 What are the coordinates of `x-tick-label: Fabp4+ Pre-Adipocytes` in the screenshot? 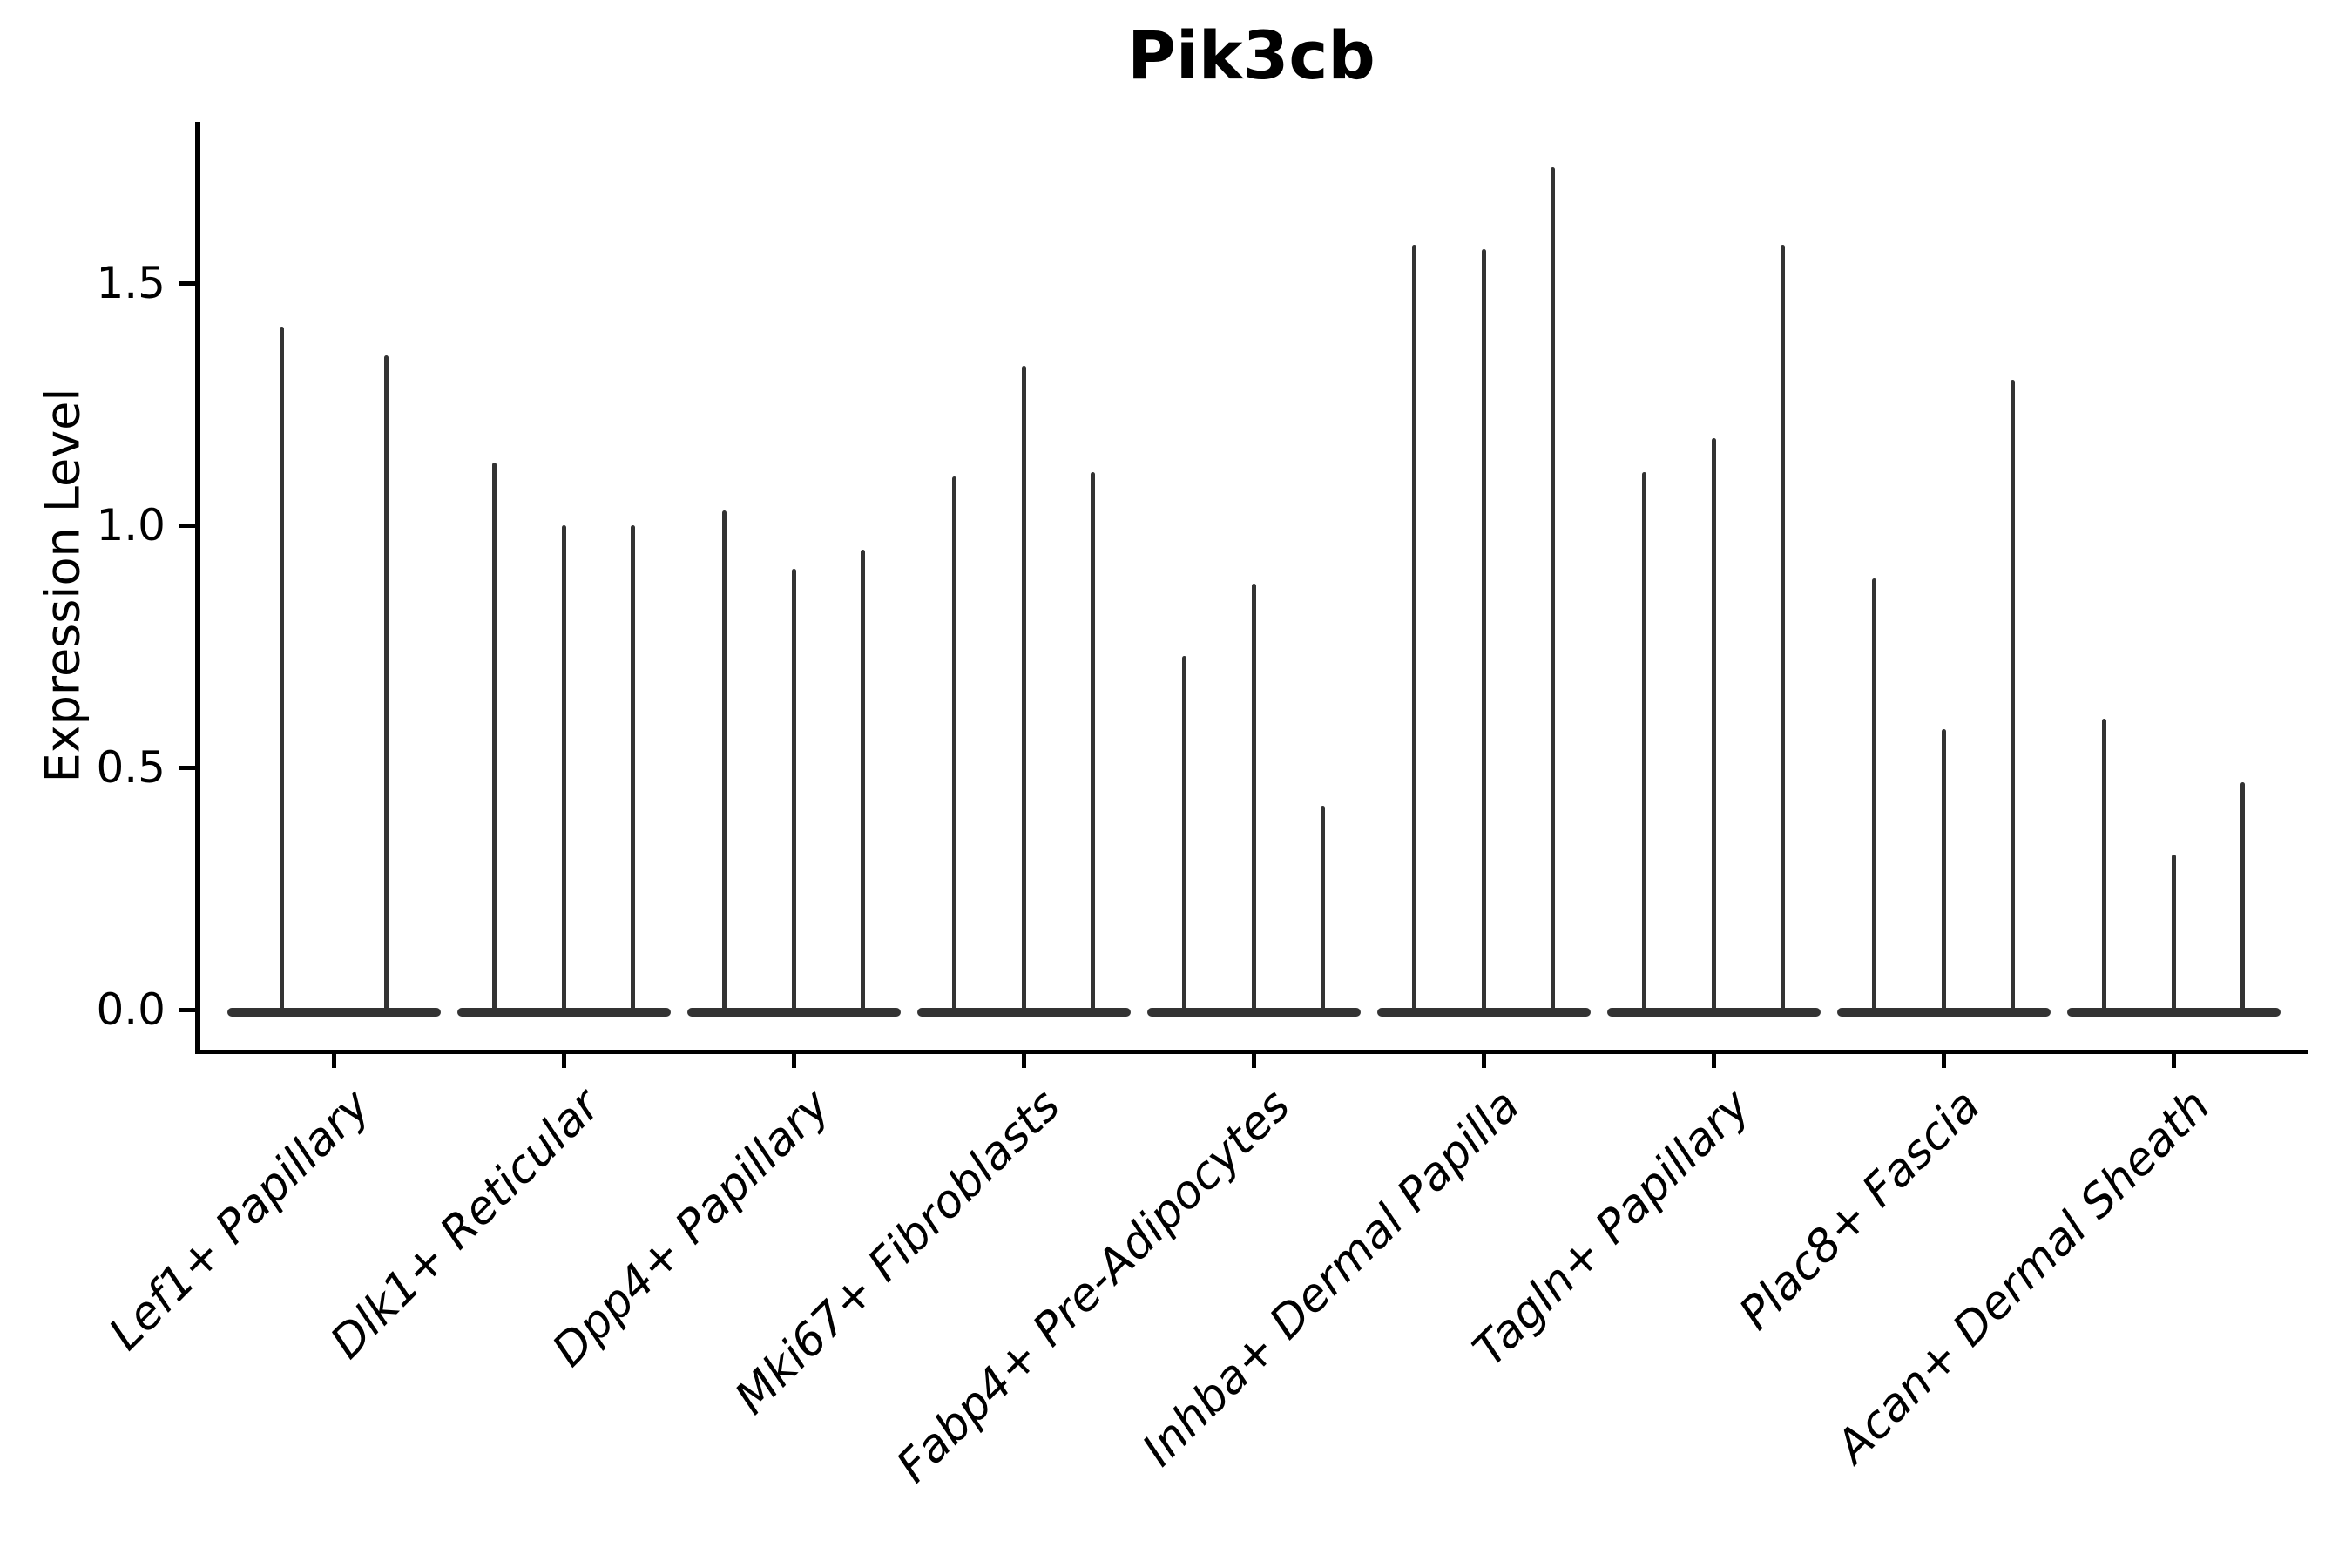 It's located at (1094, 1286).